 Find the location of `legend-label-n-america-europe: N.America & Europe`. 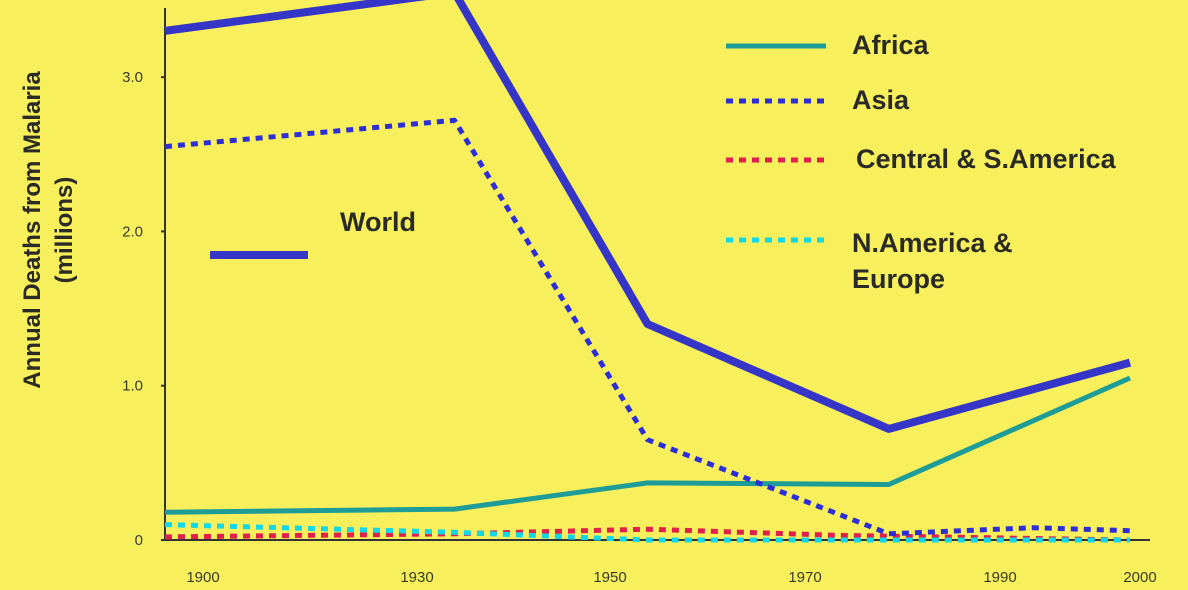

legend-label-n-america-europe: N.America & Europe is located at coordinates (932, 261).